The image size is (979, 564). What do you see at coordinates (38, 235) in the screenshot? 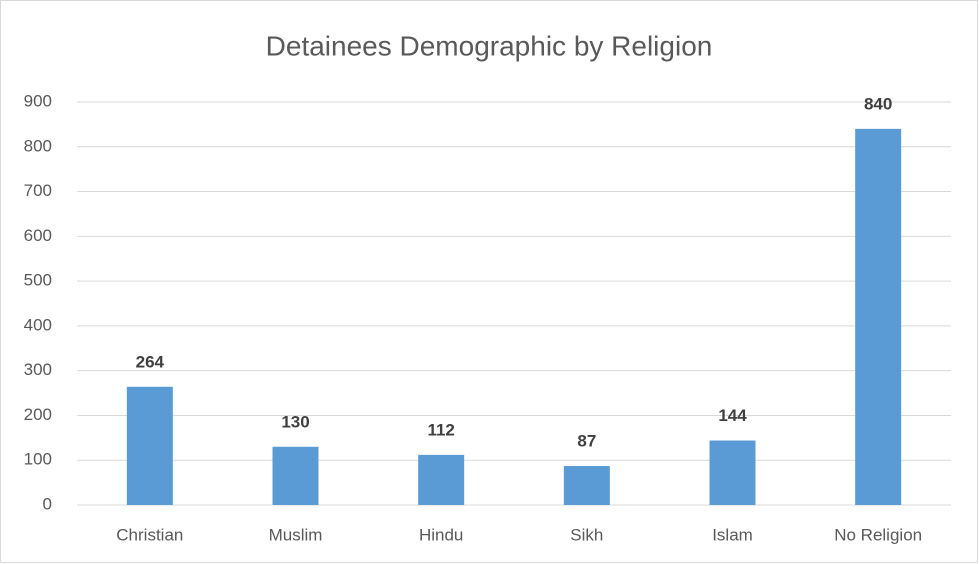
I see `y-tick-label: 600` at bounding box center [38, 235].